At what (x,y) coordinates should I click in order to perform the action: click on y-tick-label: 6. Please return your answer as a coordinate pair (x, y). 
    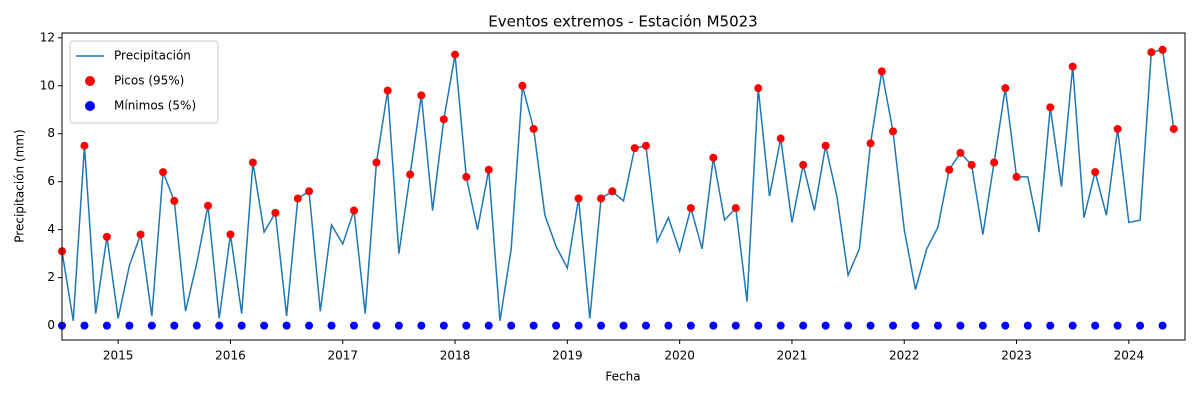
    Looking at the image, I should click on (51, 181).